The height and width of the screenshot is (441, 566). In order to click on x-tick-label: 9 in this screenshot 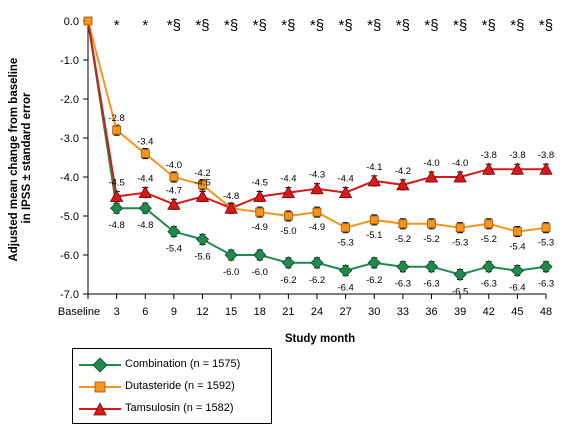, I will do `click(174, 312)`.